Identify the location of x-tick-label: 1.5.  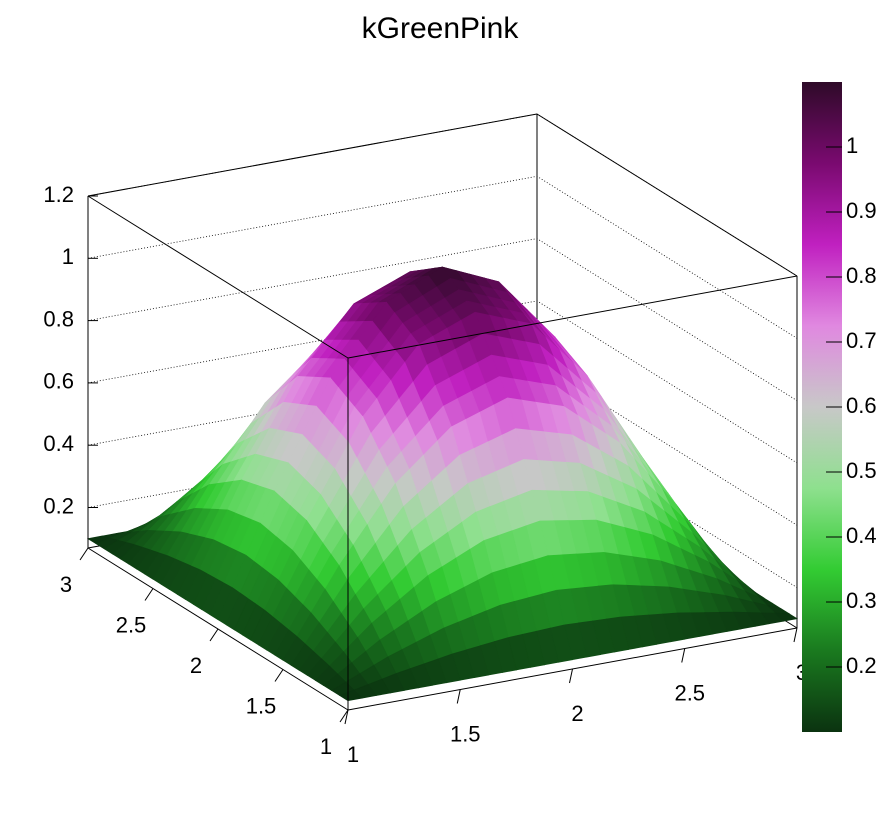
(465, 733).